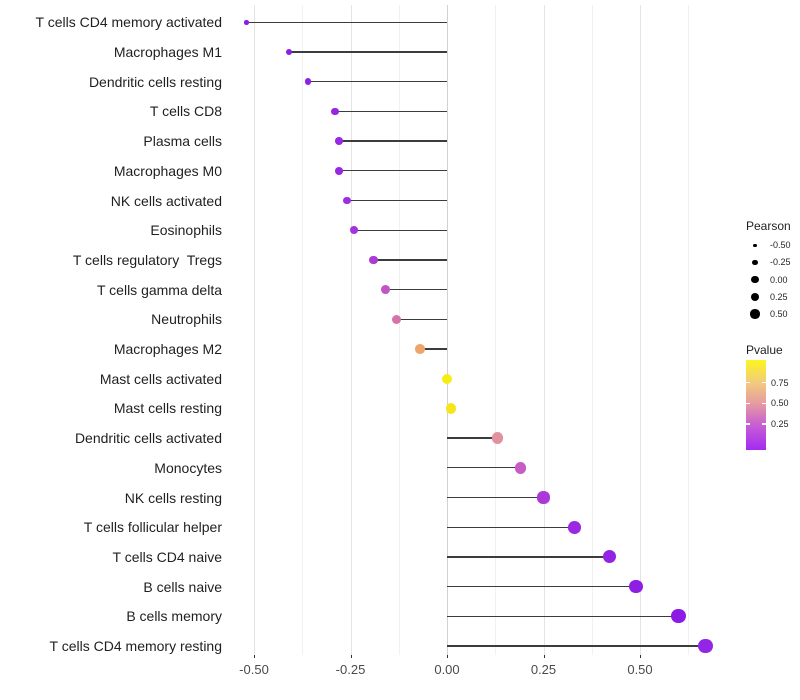 The height and width of the screenshot is (700, 800). I want to click on category-label: Mast cells resting, so click(167, 408).